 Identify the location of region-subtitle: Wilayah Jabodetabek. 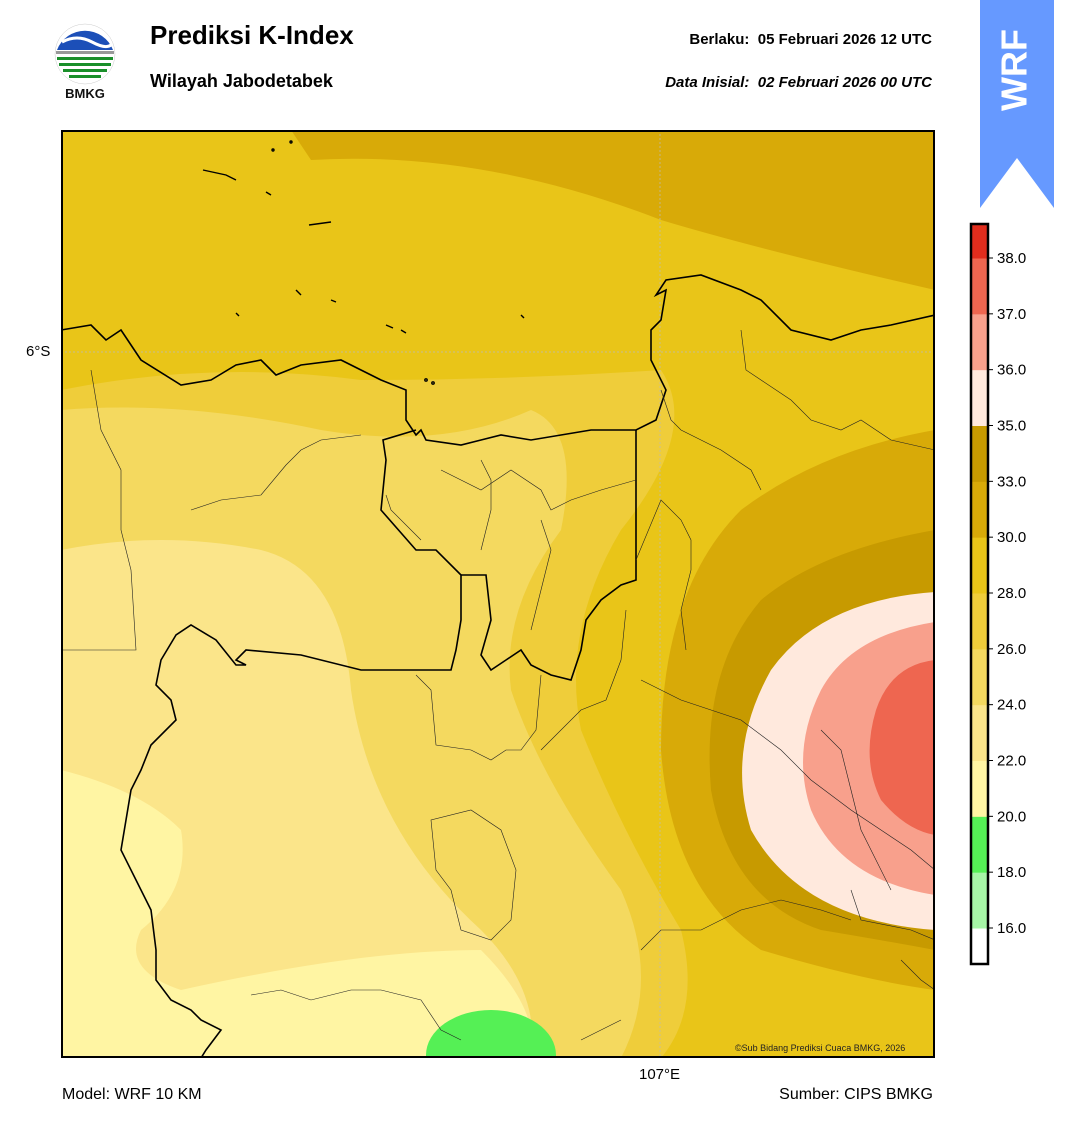
(241, 81).